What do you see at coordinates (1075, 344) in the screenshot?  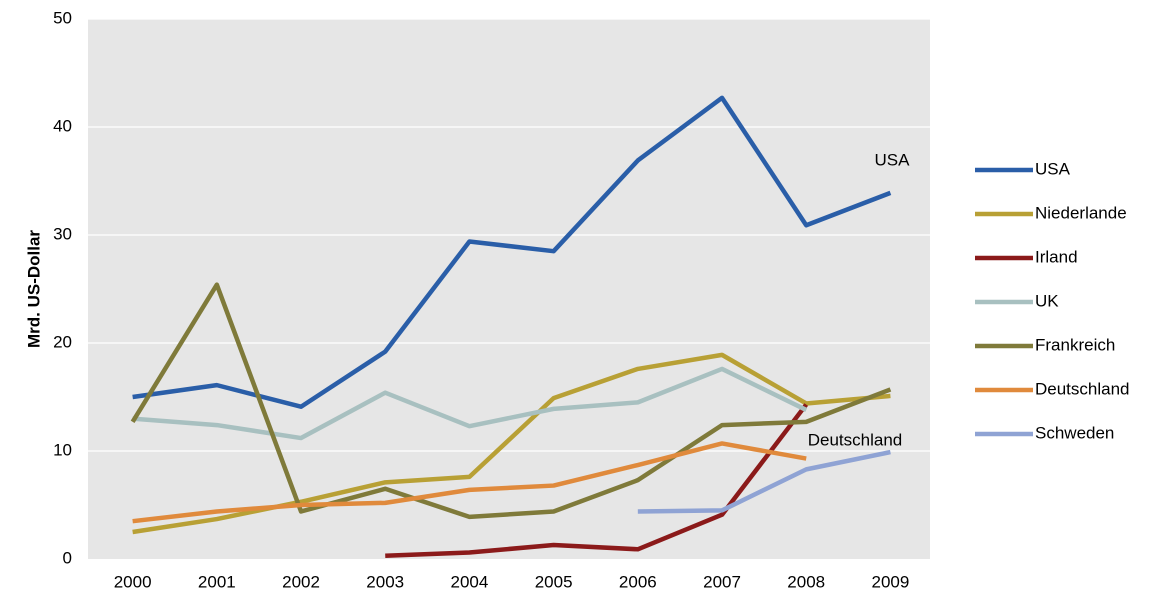 I see `legend-label: Frankreich` at bounding box center [1075, 344].